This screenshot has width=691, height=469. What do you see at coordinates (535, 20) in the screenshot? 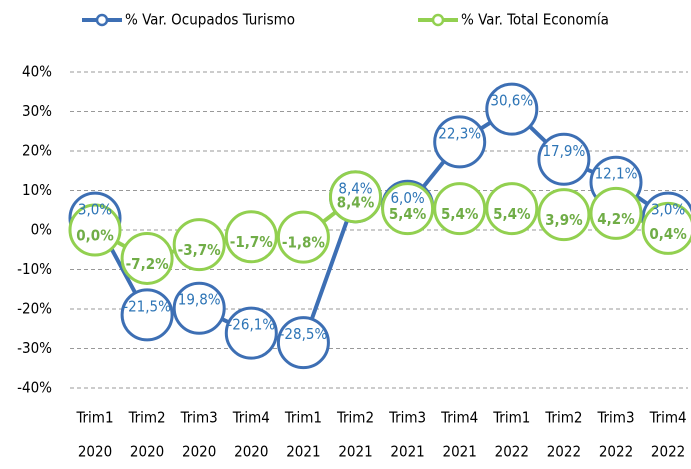
I see `legend-label: % Var. Total Economía` at bounding box center [535, 20].